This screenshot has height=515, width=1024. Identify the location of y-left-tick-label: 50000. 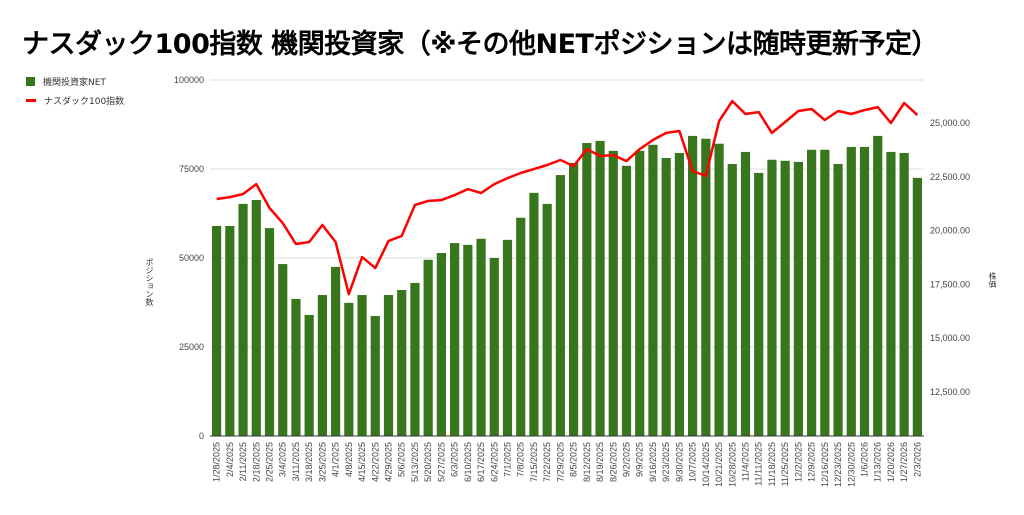
(191, 258).